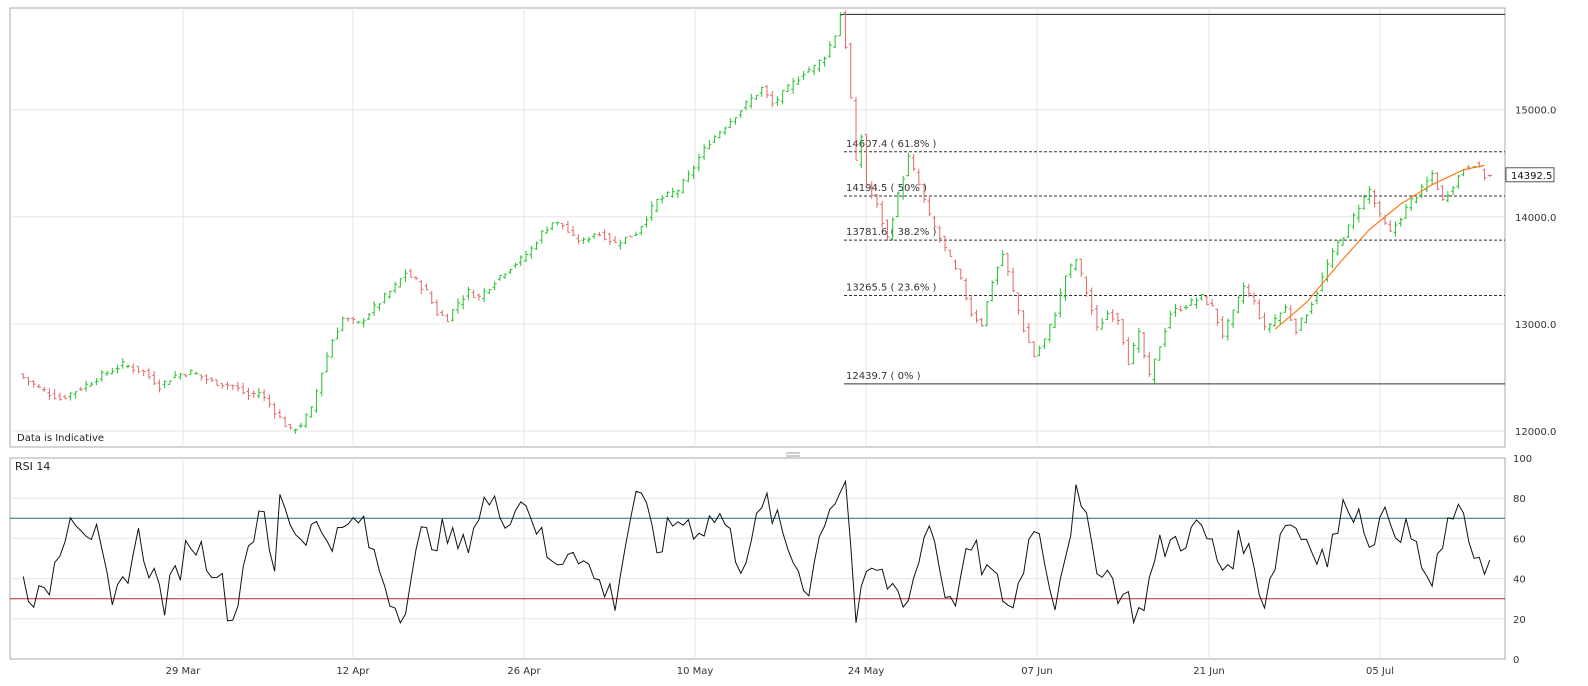  What do you see at coordinates (1209, 671) in the screenshot?
I see `date-tick-label: 21 Jun` at bounding box center [1209, 671].